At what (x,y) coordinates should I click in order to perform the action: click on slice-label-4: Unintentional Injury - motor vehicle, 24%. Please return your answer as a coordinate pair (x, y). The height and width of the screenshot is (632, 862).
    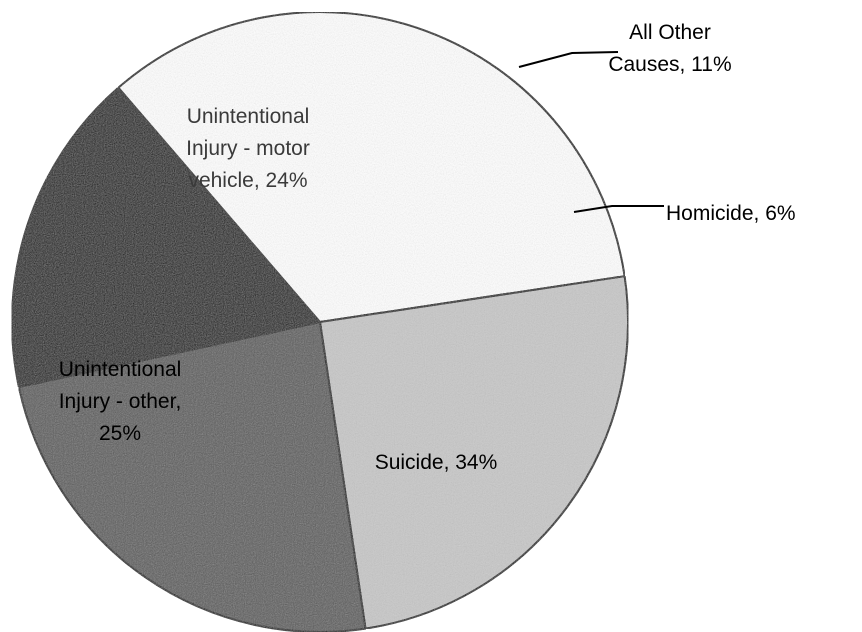
    Looking at the image, I should click on (248, 148).